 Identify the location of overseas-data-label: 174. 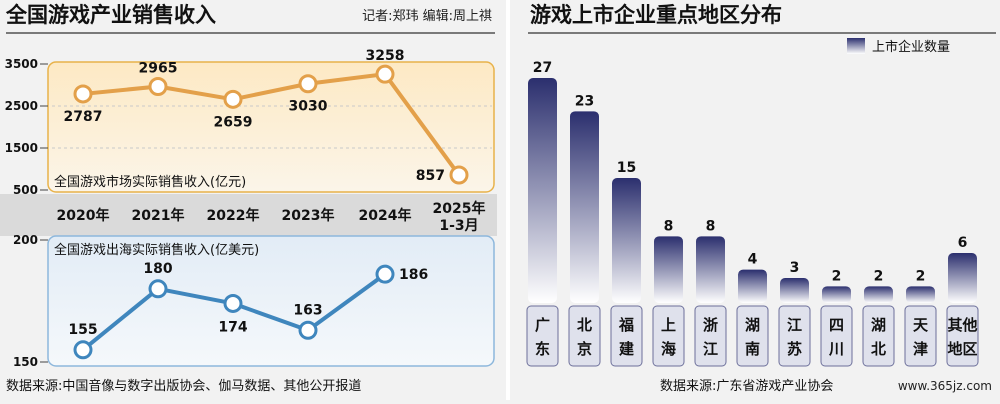
(232, 327).